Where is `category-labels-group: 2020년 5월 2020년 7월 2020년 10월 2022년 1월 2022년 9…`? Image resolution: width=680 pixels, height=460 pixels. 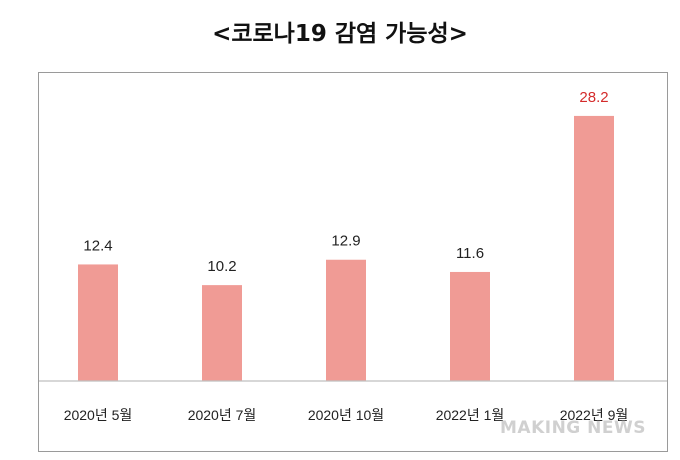
category-labels-group: 2020년 5월 2020년 7월 2020년 10월 2022년 1월 2022년 9… is located at coordinates (346, 415).